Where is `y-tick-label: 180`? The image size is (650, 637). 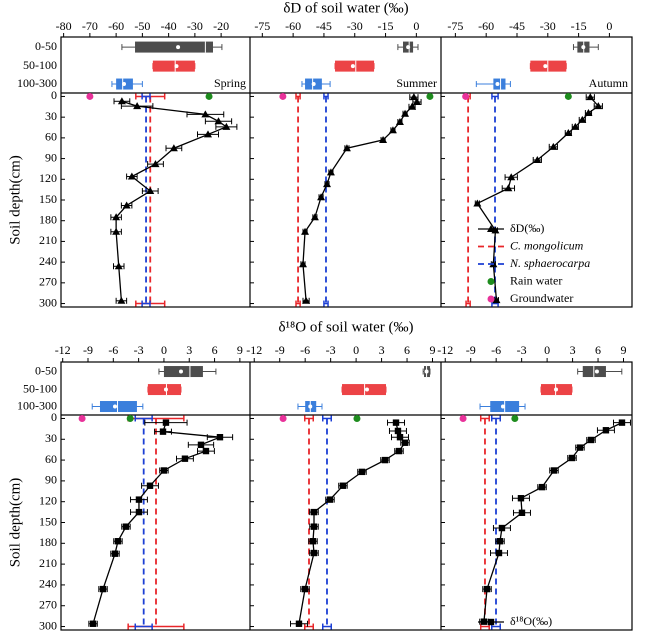
y-tick-label: 180 is located at coordinates (48, 542).